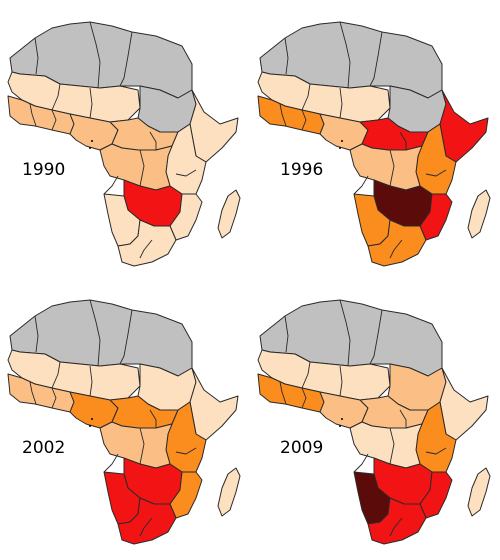 The image size is (500, 560). Describe the element at coordinates (479, 492) in the screenshot. I see `region-madagascar-2009` at that location.